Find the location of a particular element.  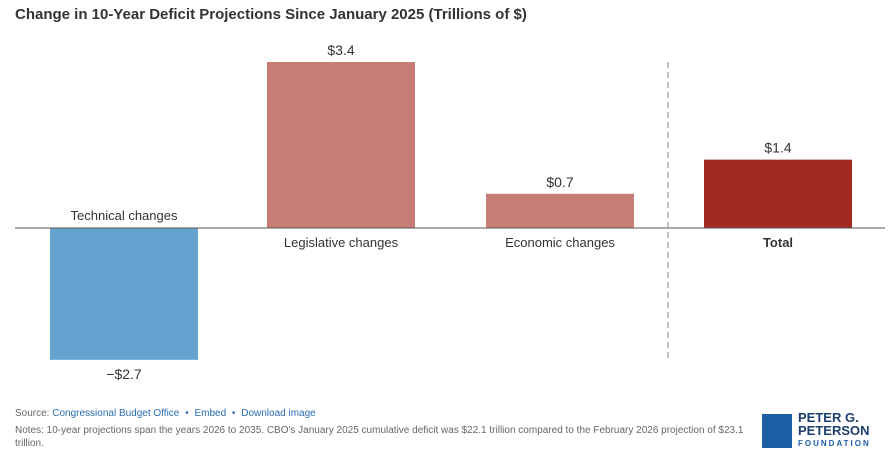

data-label-0: −$2.7 is located at coordinates (124, 374).